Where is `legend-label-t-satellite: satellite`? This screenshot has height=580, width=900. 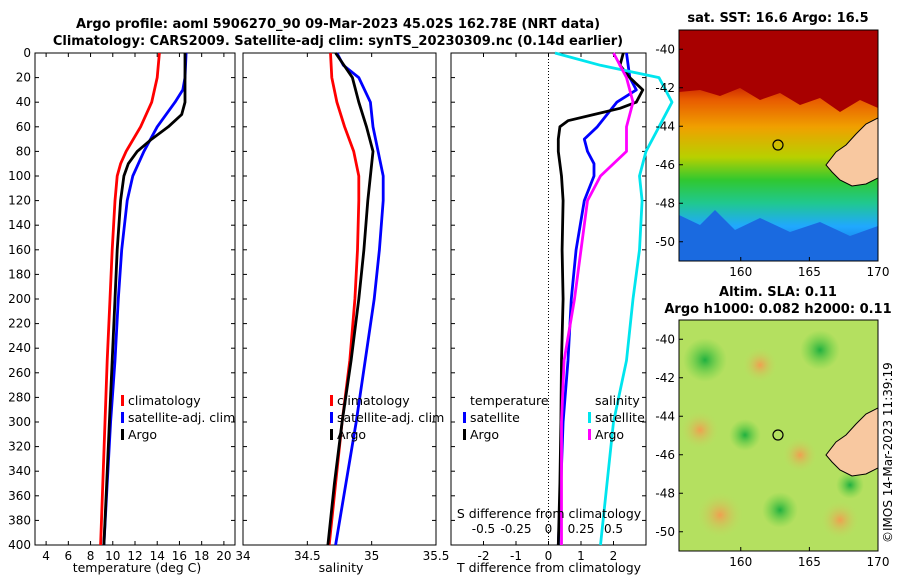 legend-label-t-satellite: satellite is located at coordinates (495, 417).